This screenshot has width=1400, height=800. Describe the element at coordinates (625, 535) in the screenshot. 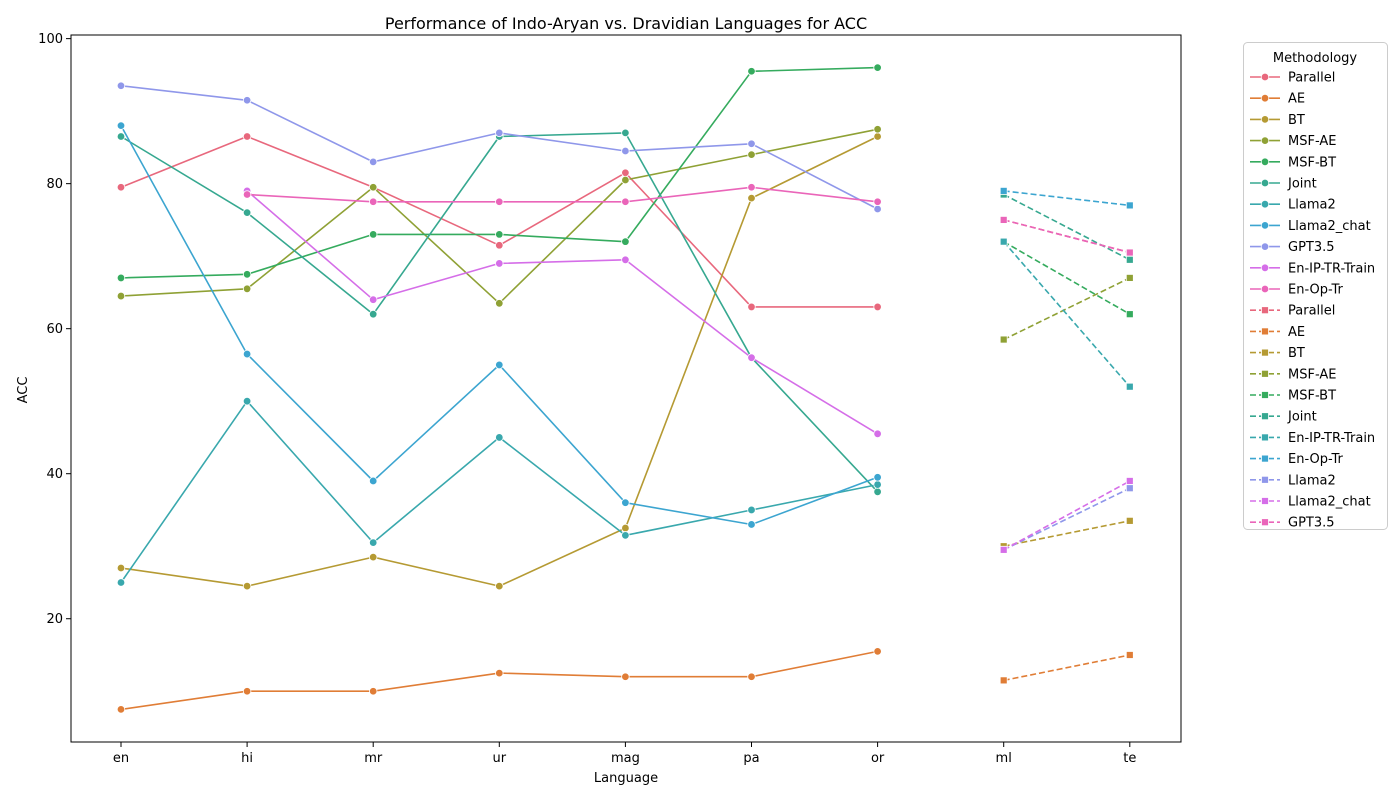

I see `indo-aryan-point-llama2-mag` at that location.